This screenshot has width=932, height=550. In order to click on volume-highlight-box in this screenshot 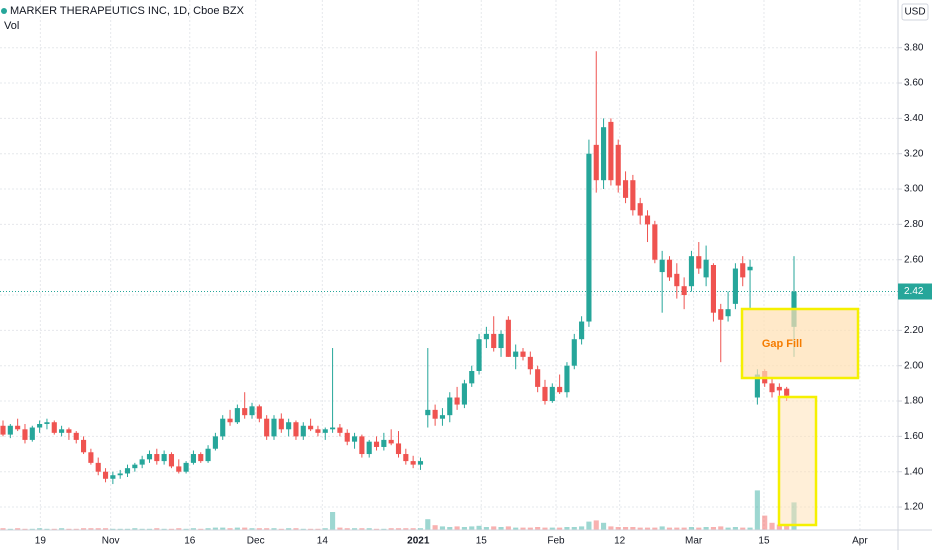, I will do `click(797, 461)`.